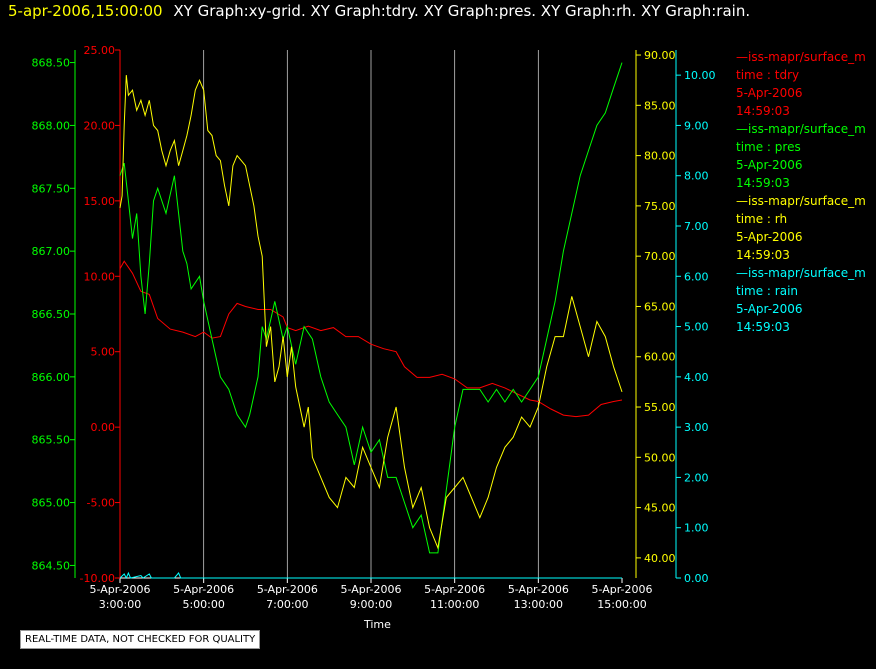 The width and height of the screenshot is (876, 669). I want to click on tdry-tick-label: -10.00, so click(97, 578).